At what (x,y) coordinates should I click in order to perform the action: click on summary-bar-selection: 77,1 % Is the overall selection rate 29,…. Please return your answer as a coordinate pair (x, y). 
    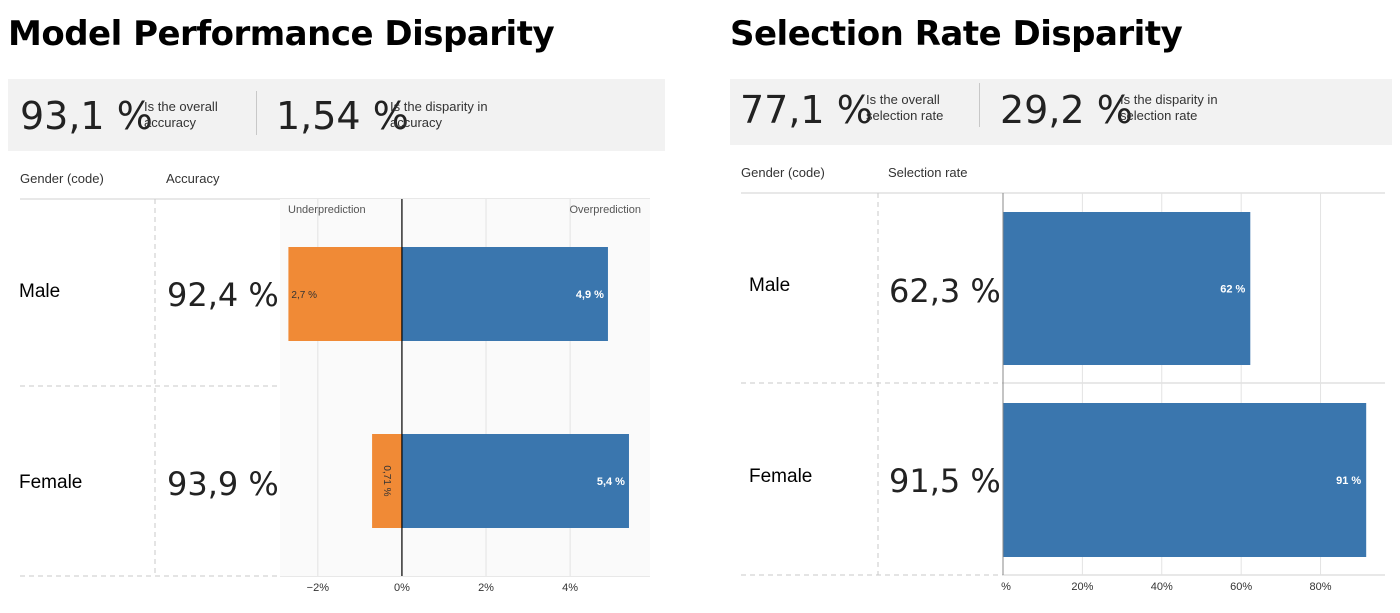
    Looking at the image, I should click on (1061, 112).